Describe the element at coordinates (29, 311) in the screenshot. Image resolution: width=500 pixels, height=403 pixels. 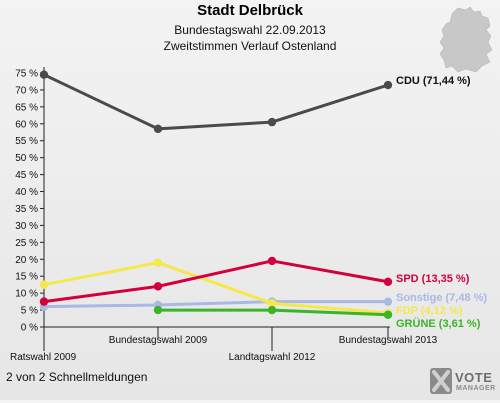
I see `y-tick-label: 5 %` at that location.